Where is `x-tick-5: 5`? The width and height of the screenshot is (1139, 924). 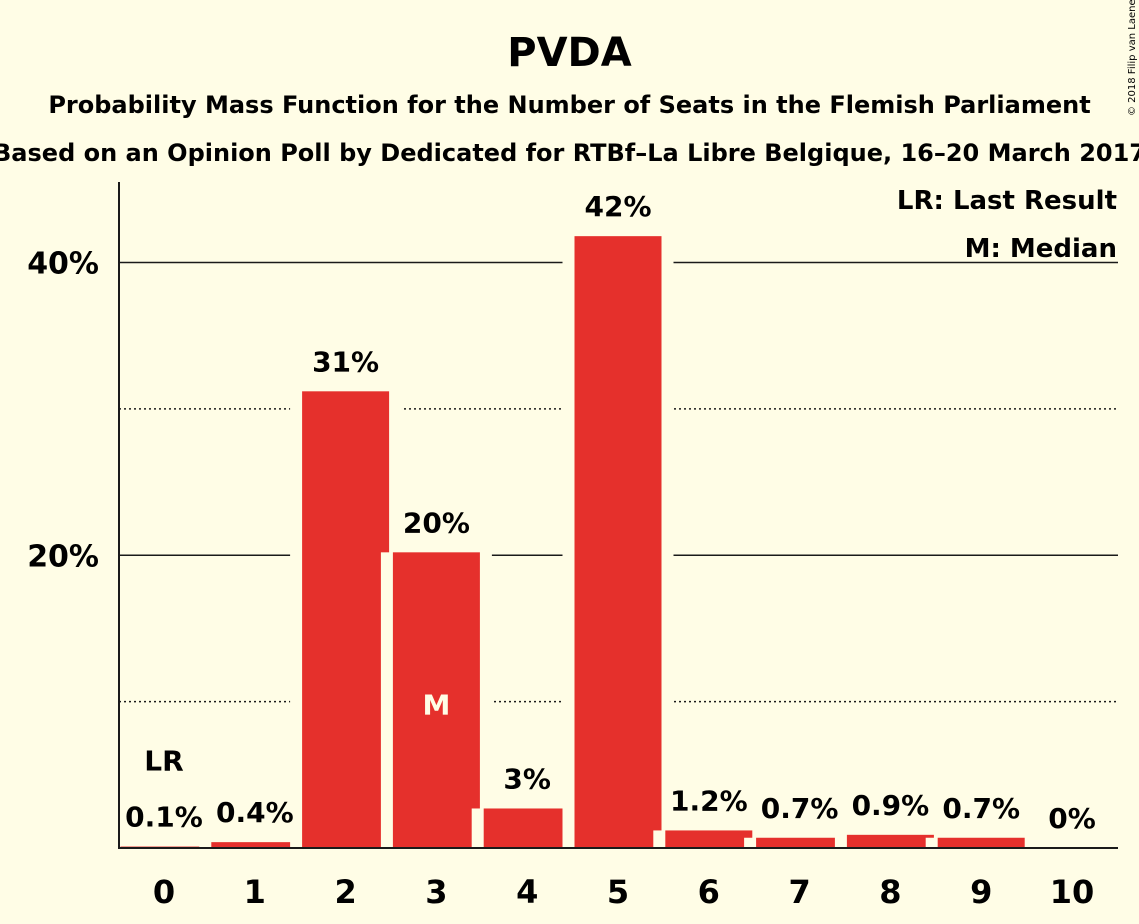 x-tick-5: 5 is located at coordinates (618, 892).